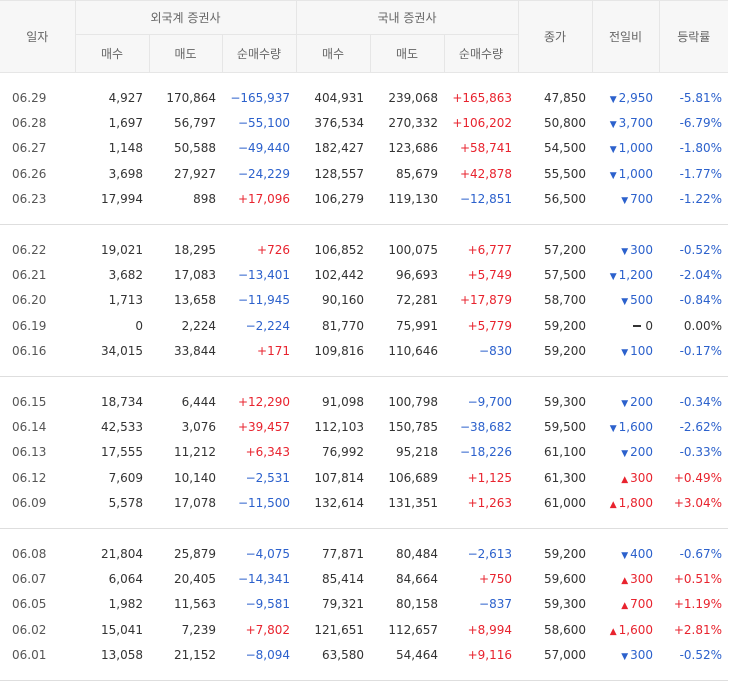 This screenshot has height=681, width=732. What do you see at coordinates (486, 300) in the screenshot?
I see `domestic-net-cell: +17,879` at bounding box center [486, 300].